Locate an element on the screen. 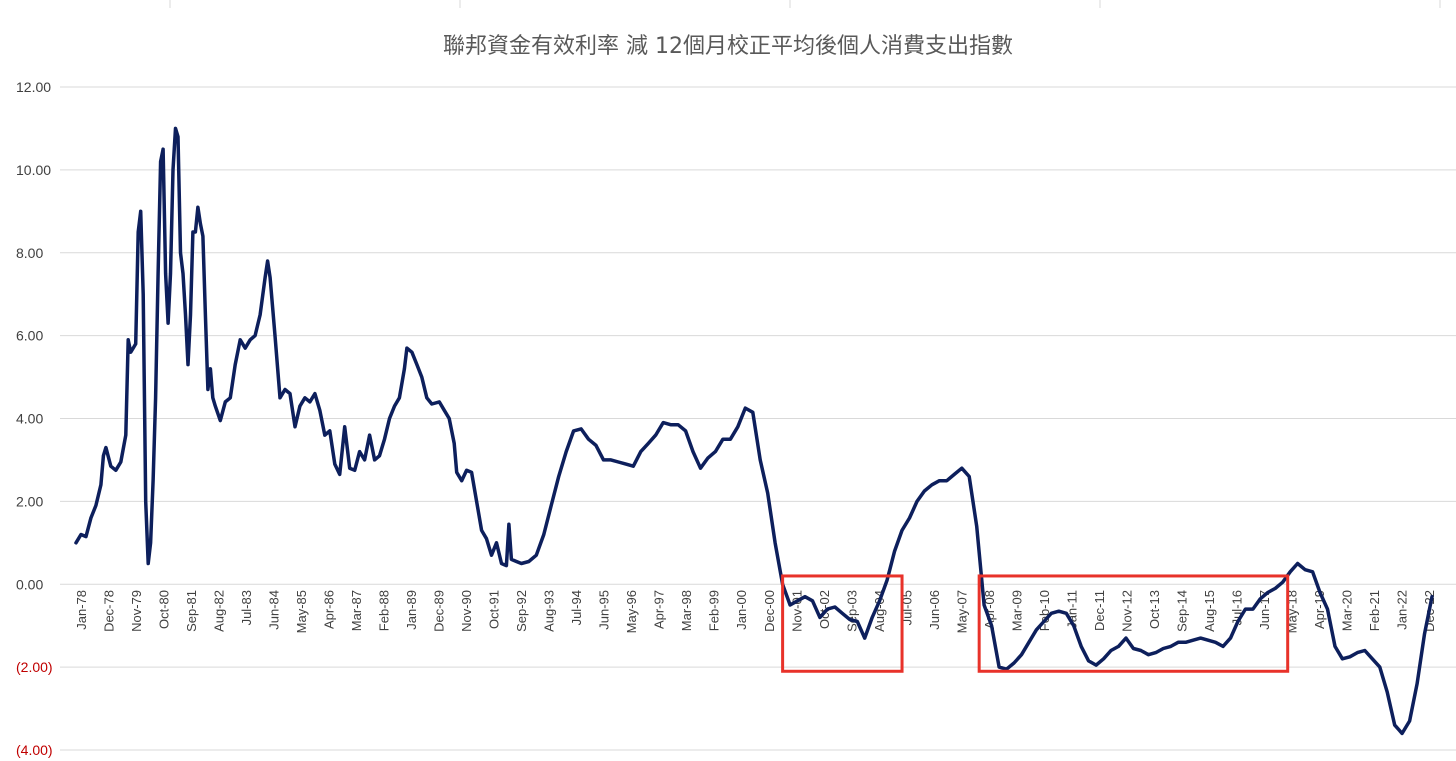 This screenshot has height=761, width=1456. x-tick-label: Mar-87 is located at coordinates (356, 610).